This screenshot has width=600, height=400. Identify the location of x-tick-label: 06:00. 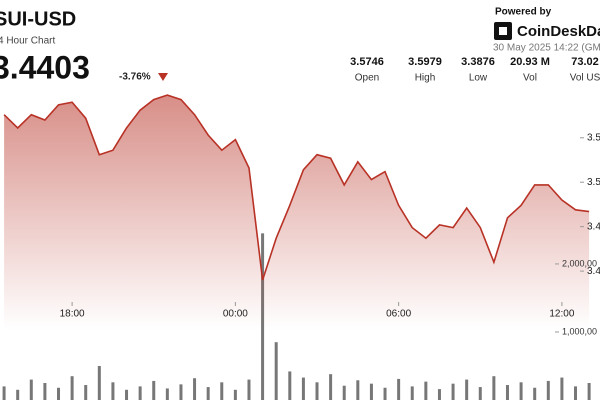
(398, 314).